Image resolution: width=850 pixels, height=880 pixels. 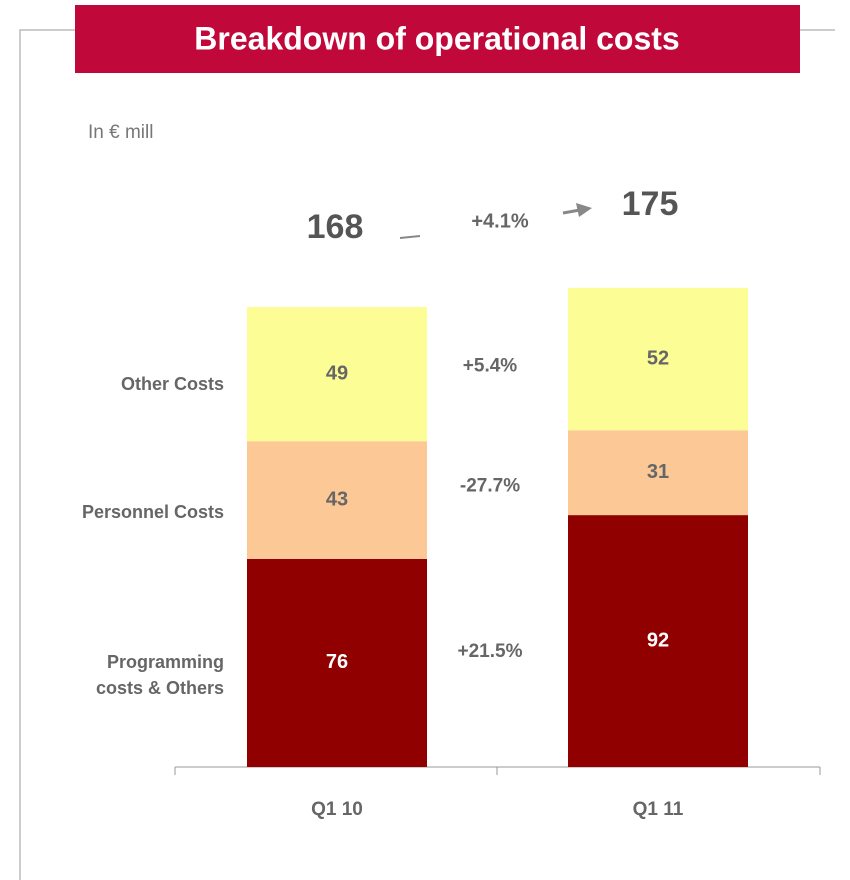 I want to click on value-label: 52, so click(x=658, y=358).